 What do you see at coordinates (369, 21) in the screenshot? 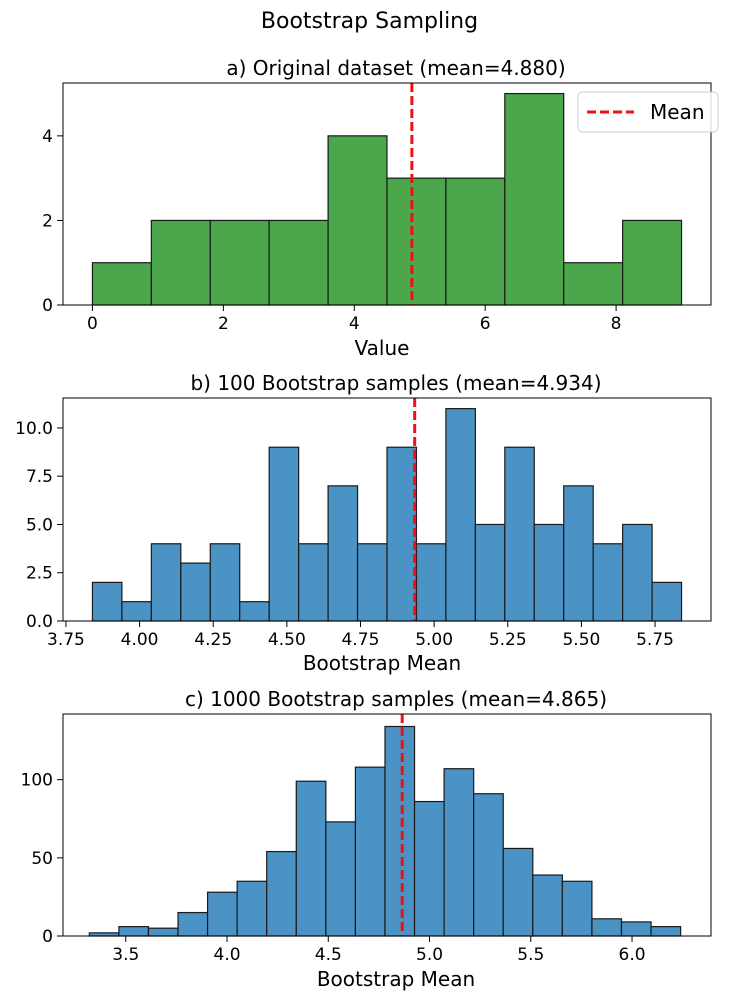
I see `figure-suptitle: Bootstrap Sampling` at bounding box center [369, 21].